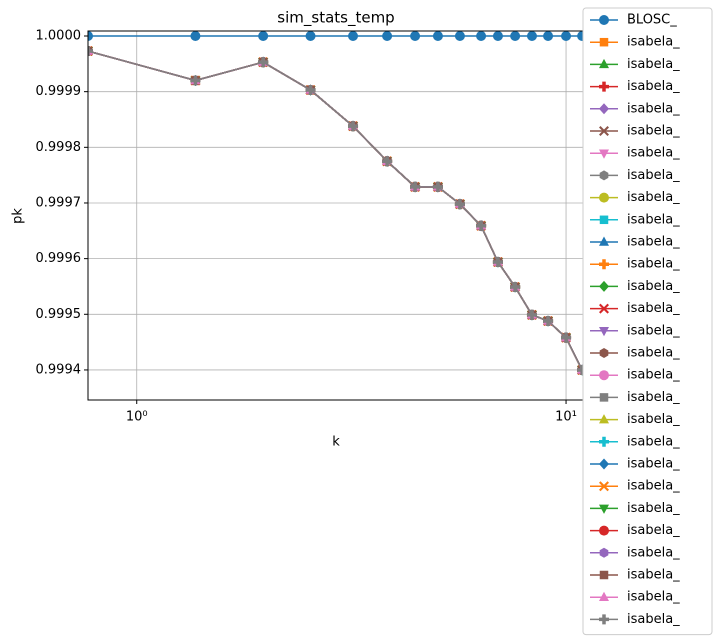 Image resolution: width=725 pixels, height=640 pixels. What do you see at coordinates (59, 202) in the screenshot?
I see `y-tick-label: 0.9997` at bounding box center [59, 202].